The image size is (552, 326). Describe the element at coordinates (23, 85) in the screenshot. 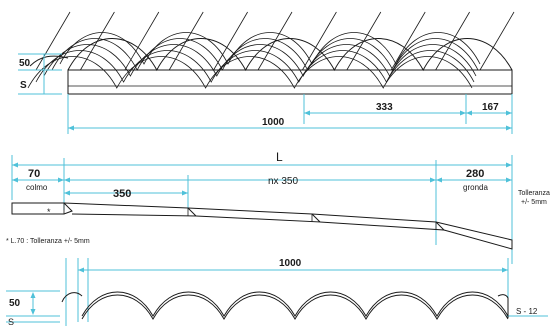

I see `top-thickness-label: S` at that location.